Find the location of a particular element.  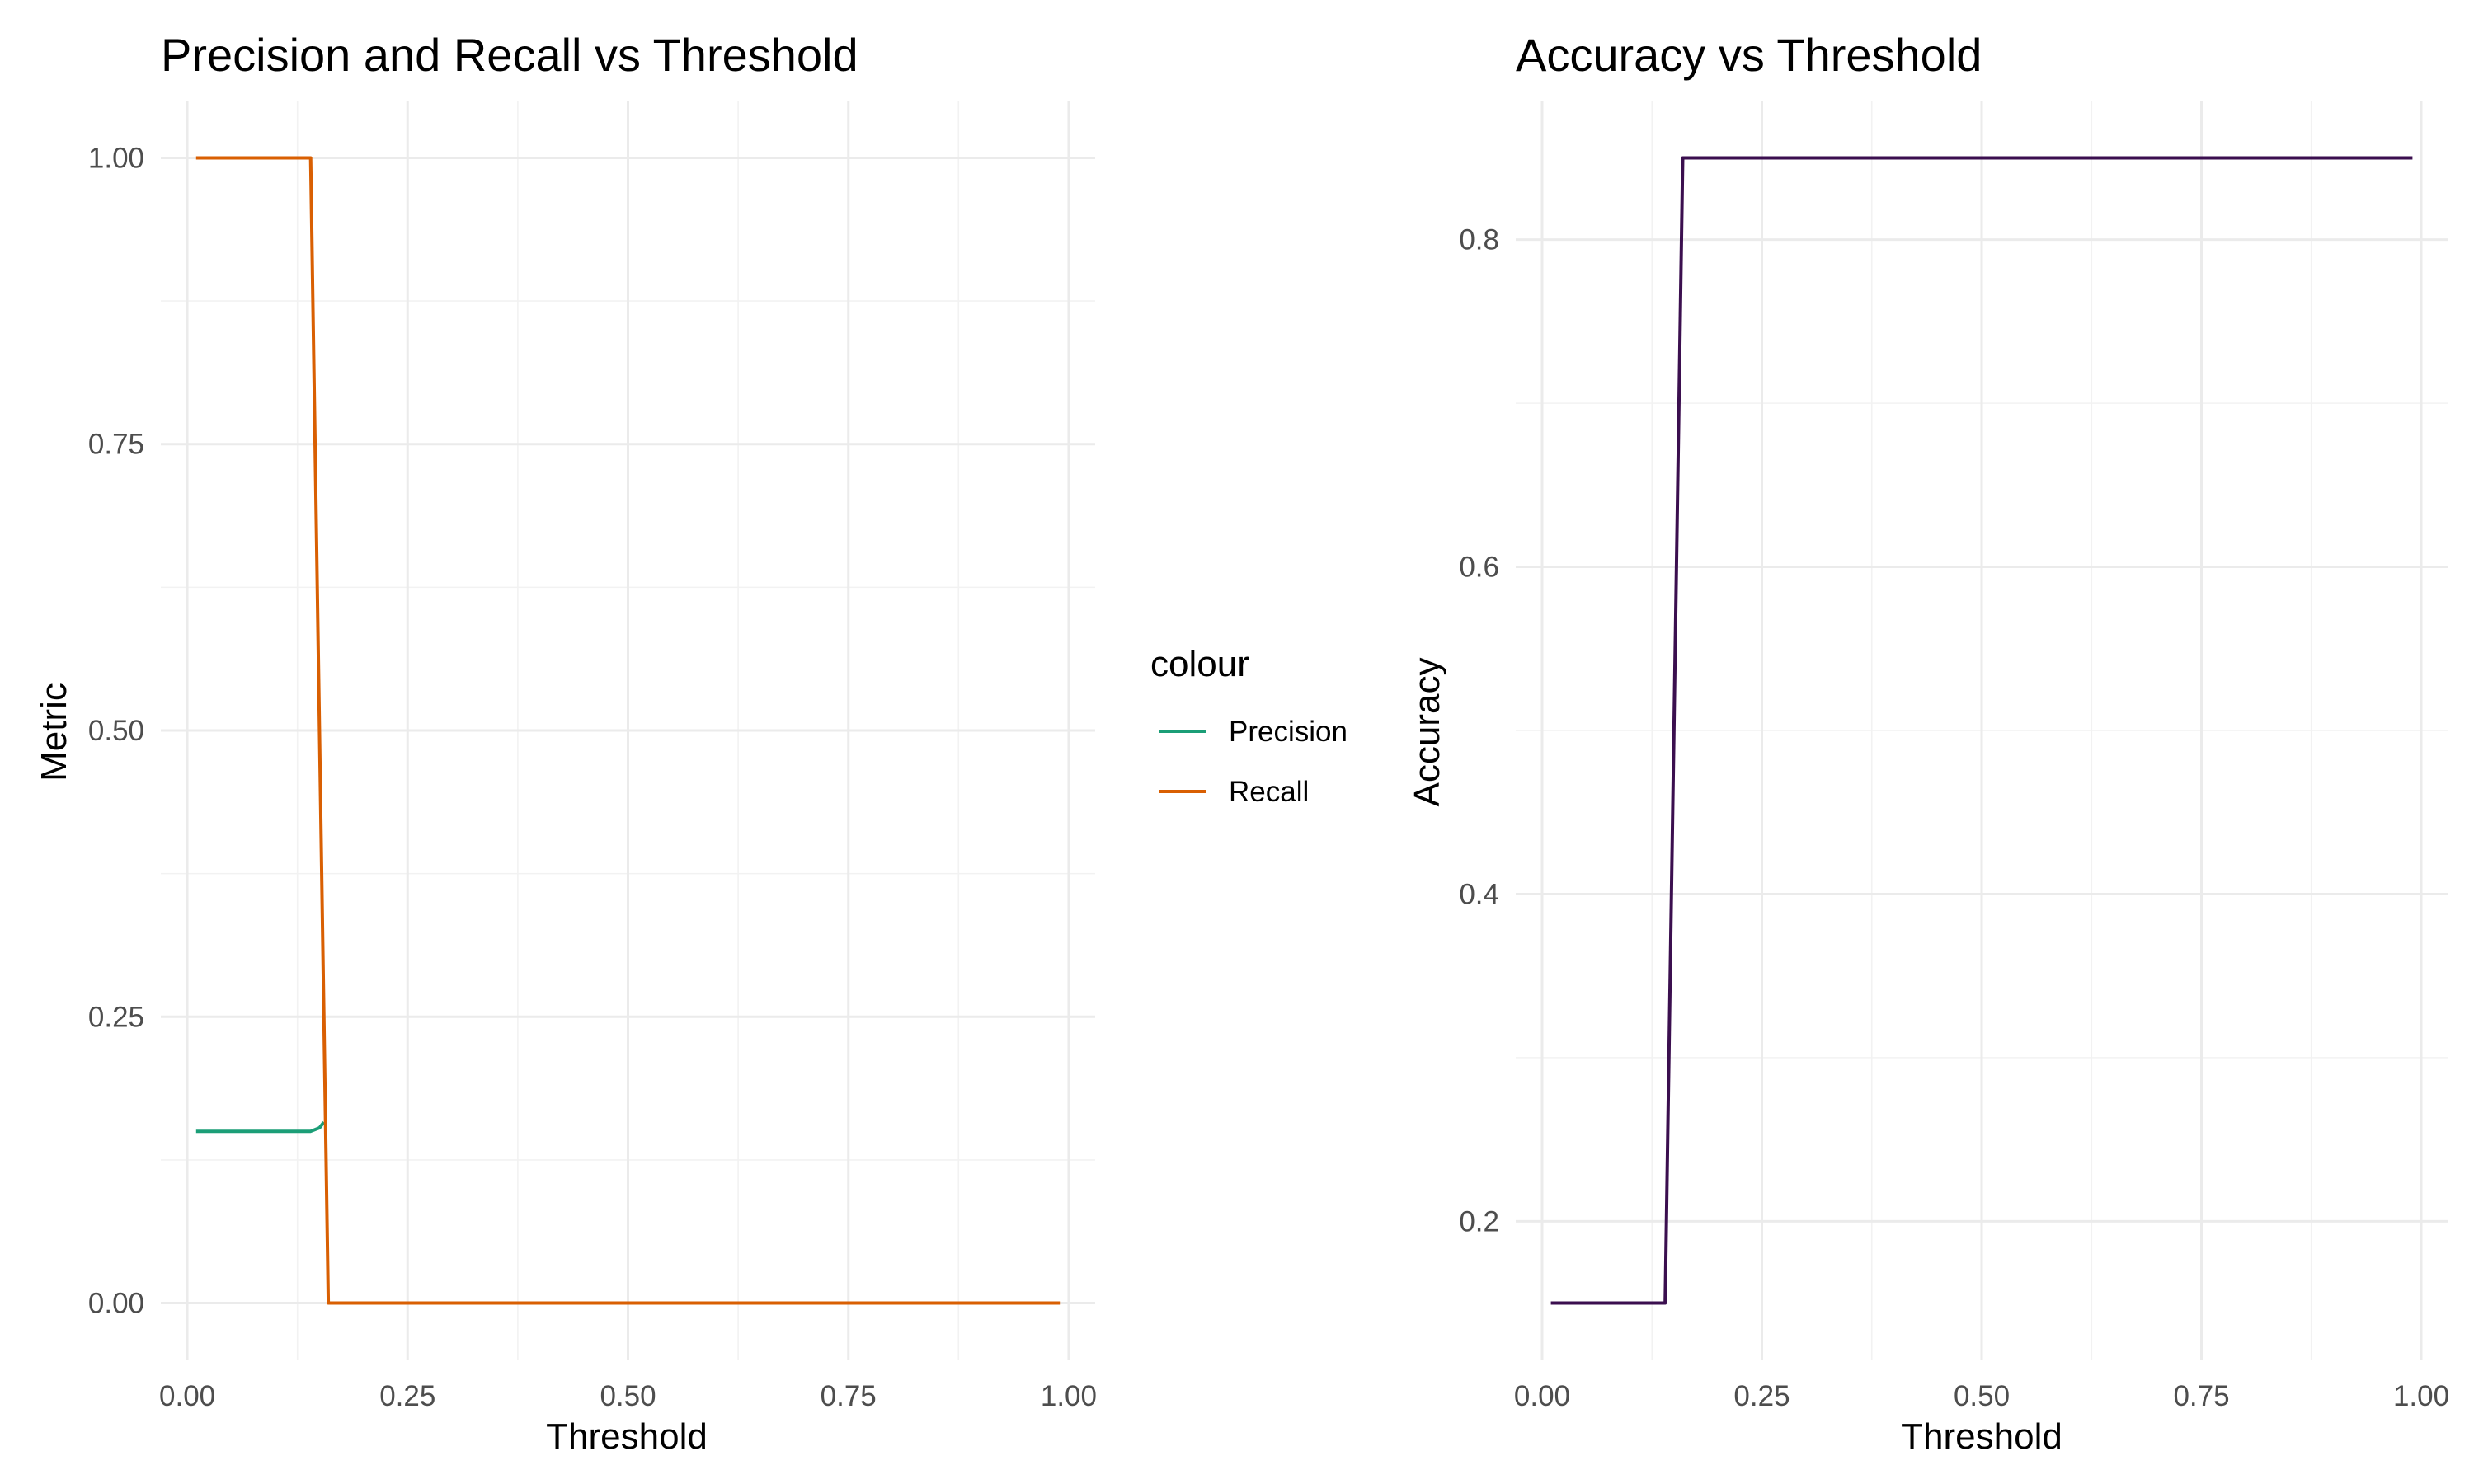

legend-label-recall: Recall is located at coordinates (1269, 792).